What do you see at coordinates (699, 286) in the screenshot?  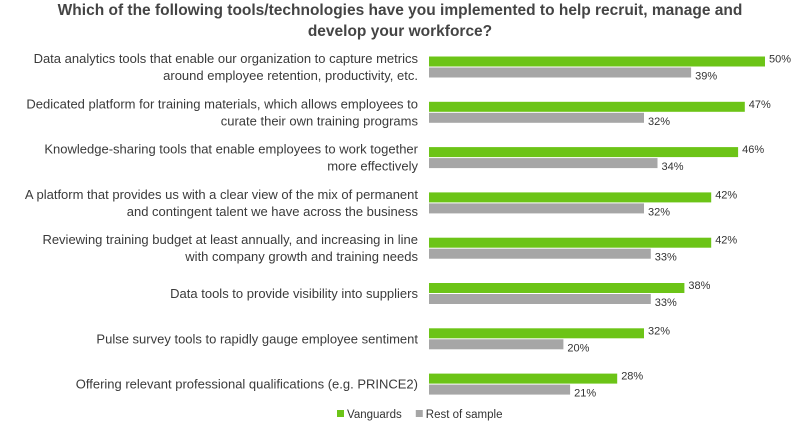 I see `value-label: 38%` at bounding box center [699, 286].